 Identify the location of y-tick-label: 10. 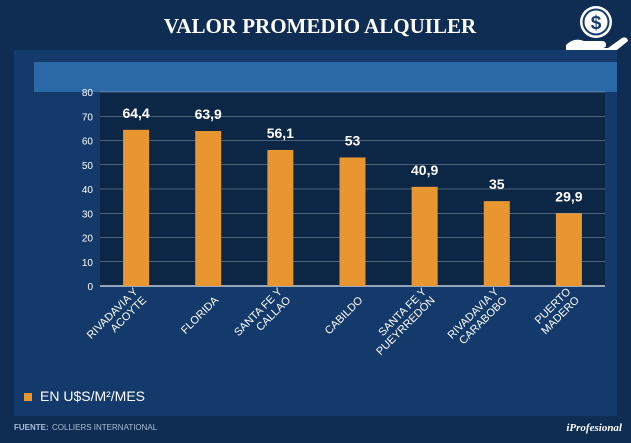
(88, 263).